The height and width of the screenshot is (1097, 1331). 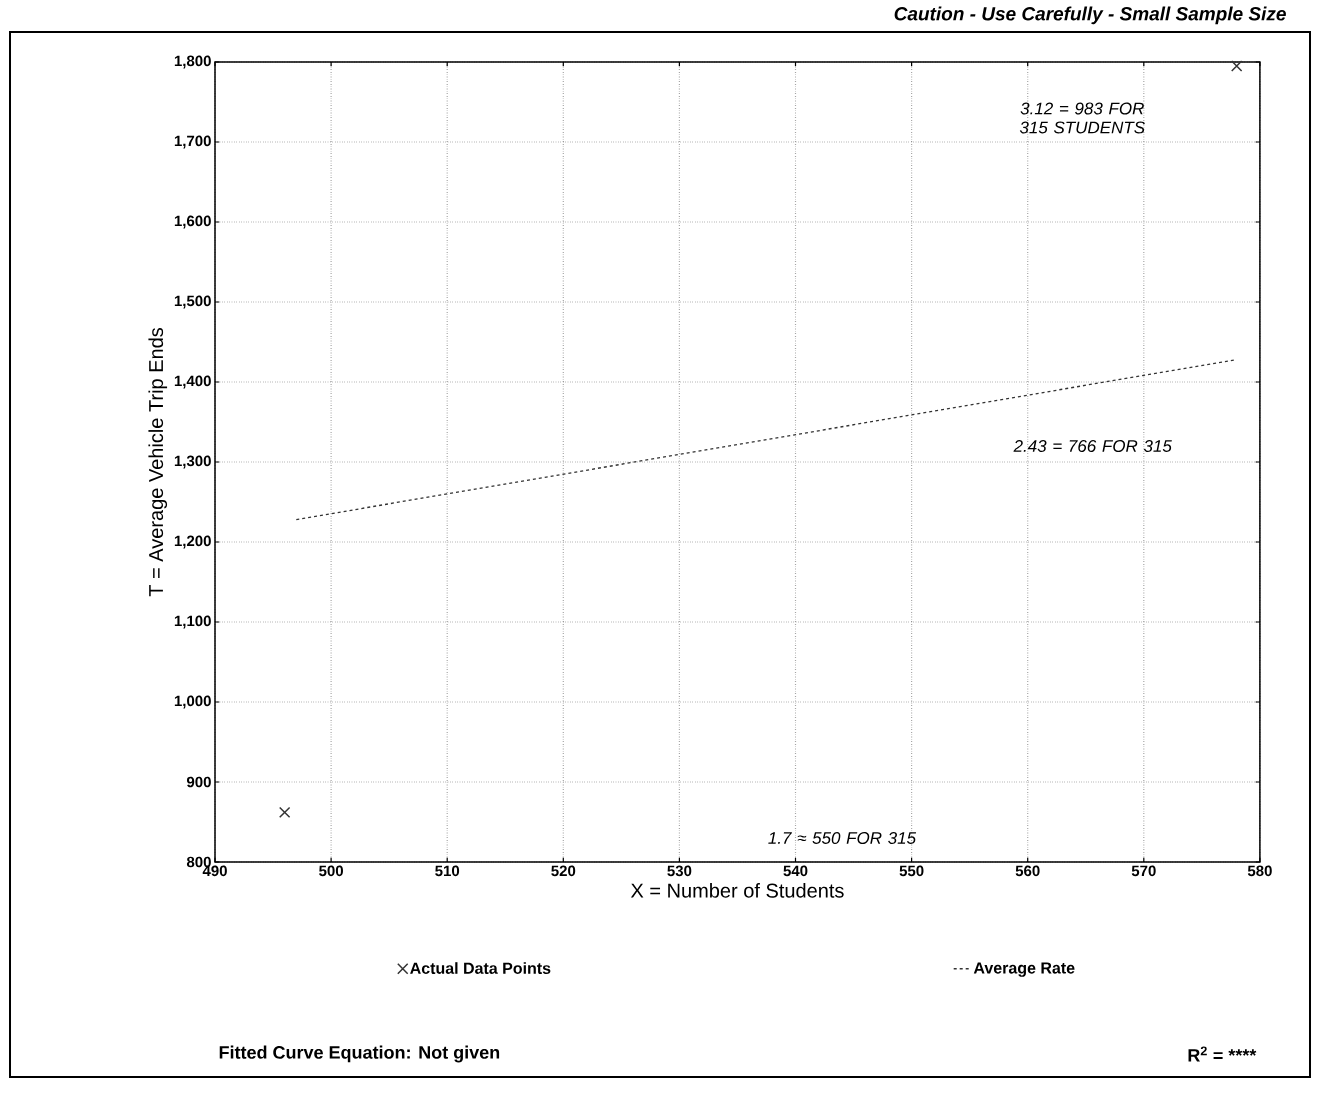 What do you see at coordinates (192, 462) in the screenshot?
I see `y-tick-label: 1,300` at bounding box center [192, 462].